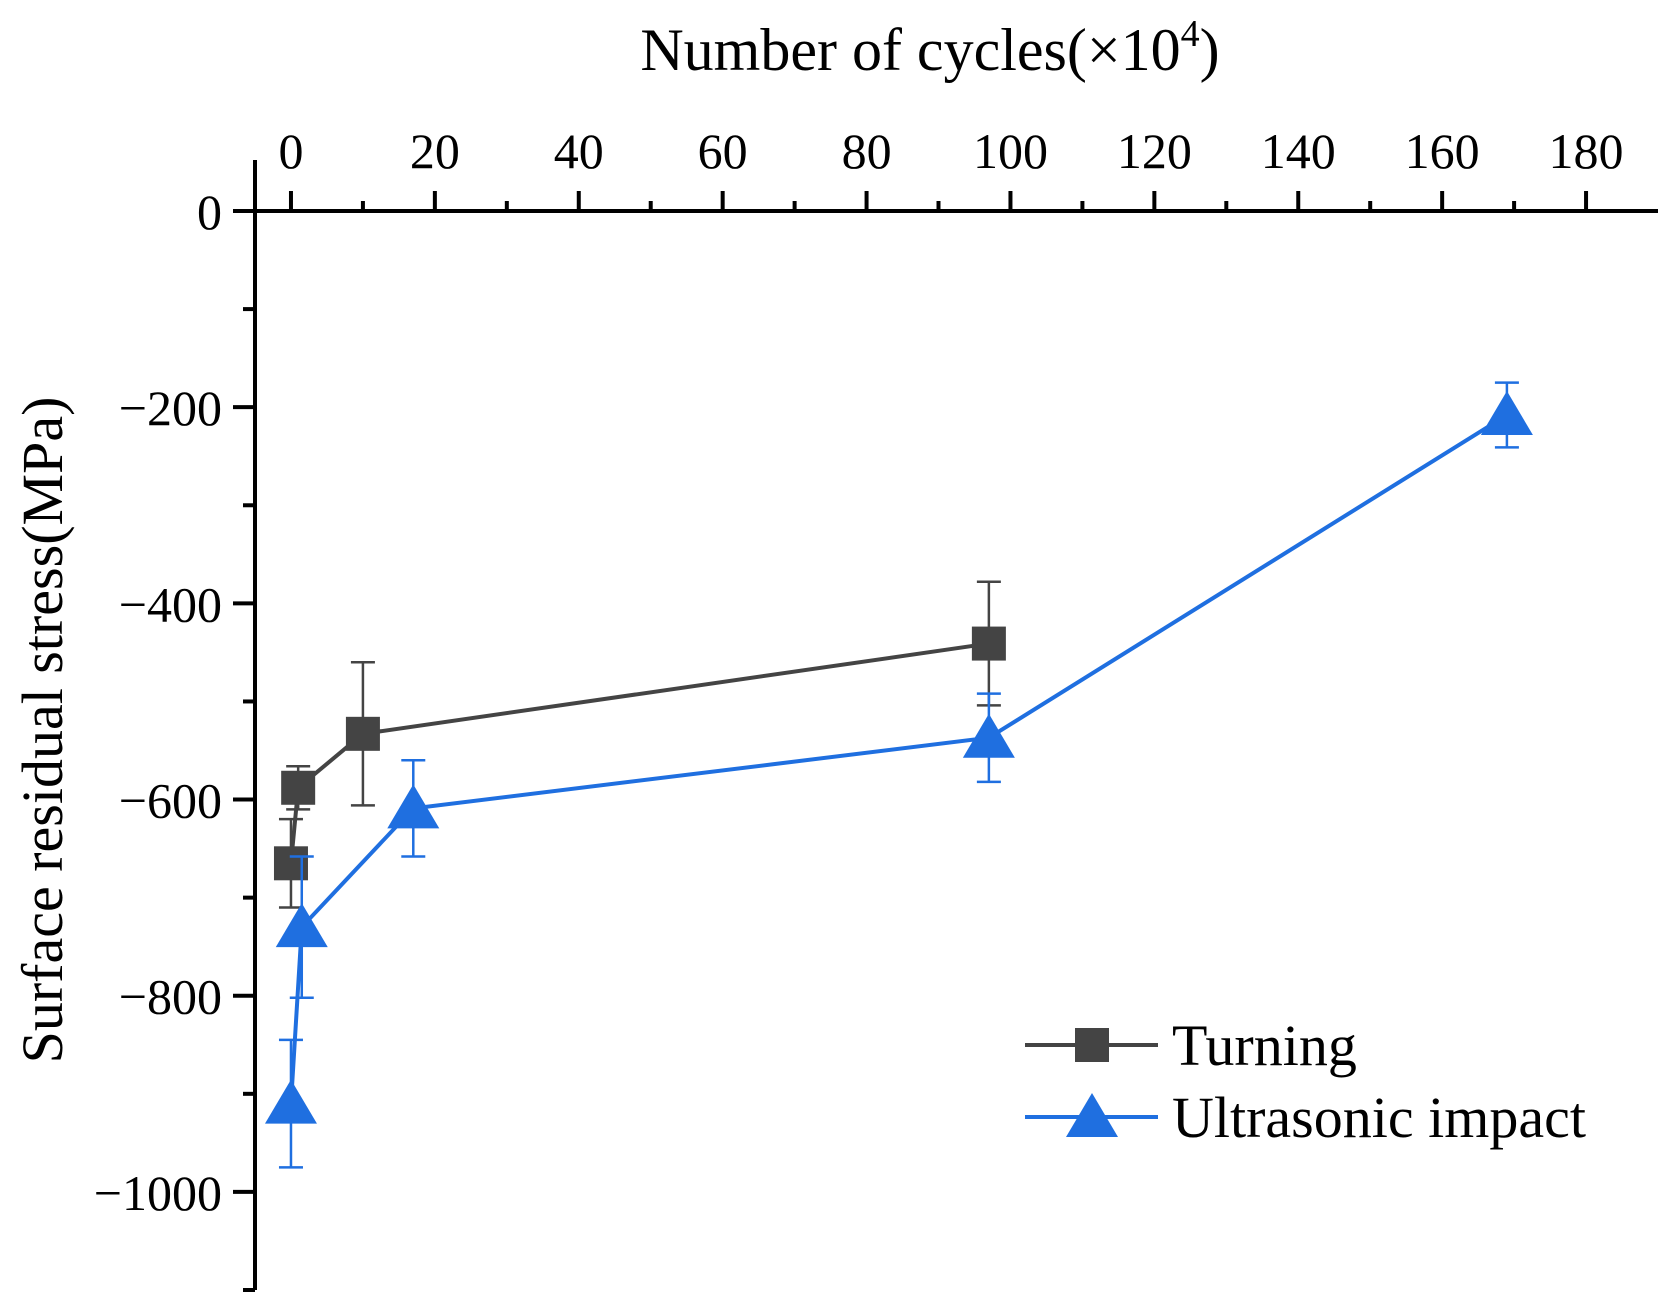  I want to click on series-turning, so click(639, 744).